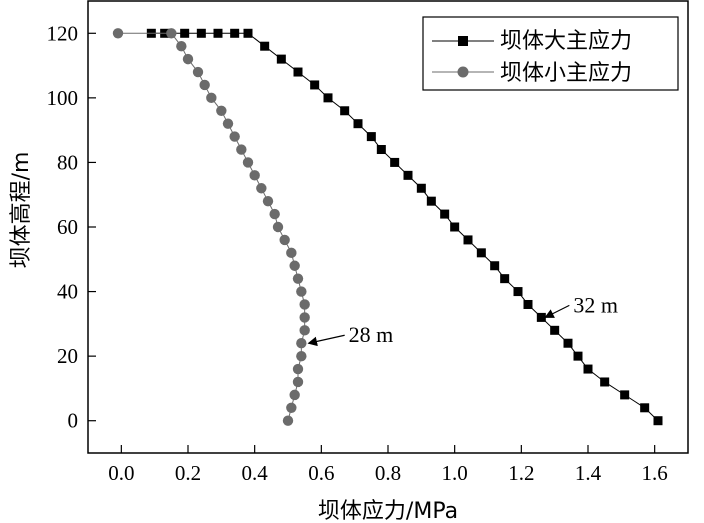 The width and height of the screenshot is (704, 523). What do you see at coordinates (188, 473) in the screenshot?
I see `x-tick-label: 0.2` at bounding box center [188, 473].